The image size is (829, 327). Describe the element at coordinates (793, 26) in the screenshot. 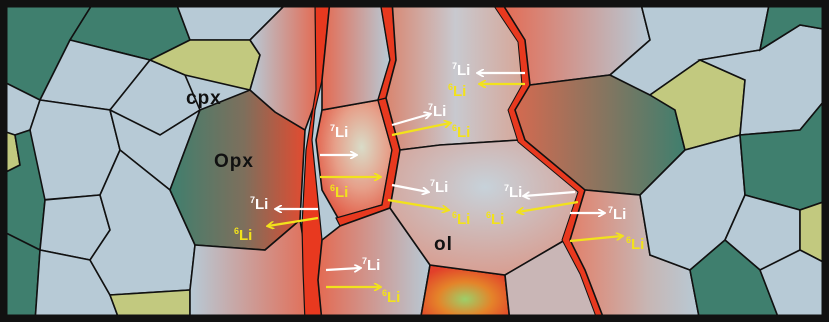

I see `opx-grain` at that location.